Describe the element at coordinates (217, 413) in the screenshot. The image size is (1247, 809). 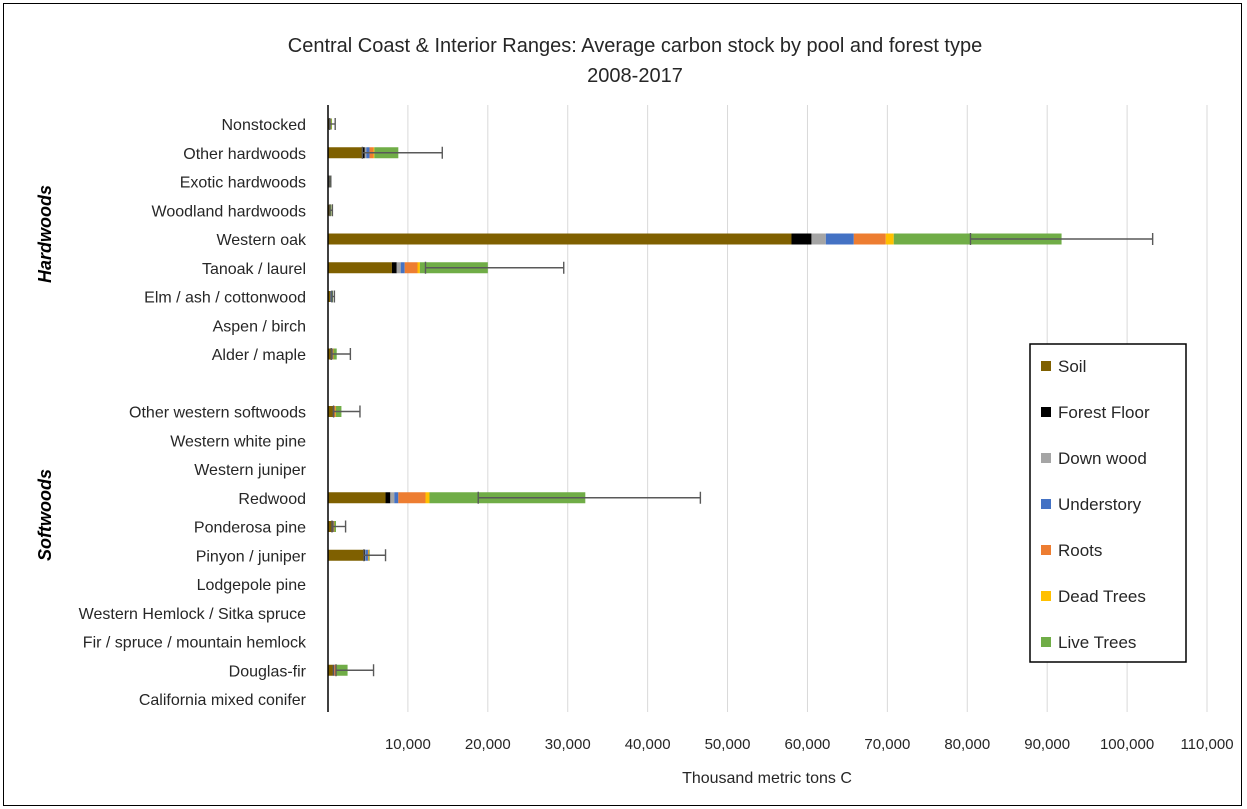
I see `category-label: Other western softwoods` at that location.